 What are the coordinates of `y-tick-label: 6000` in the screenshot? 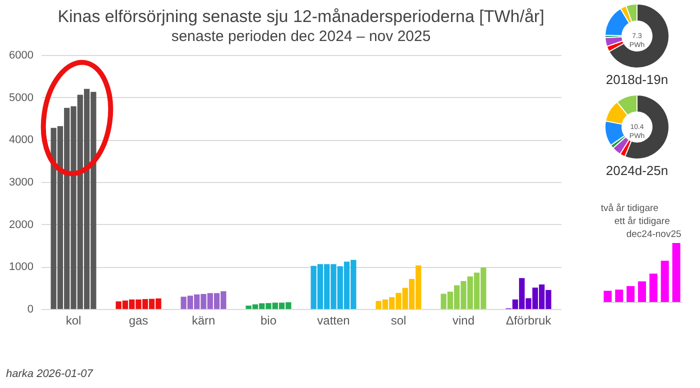 It's located at (21, 56).